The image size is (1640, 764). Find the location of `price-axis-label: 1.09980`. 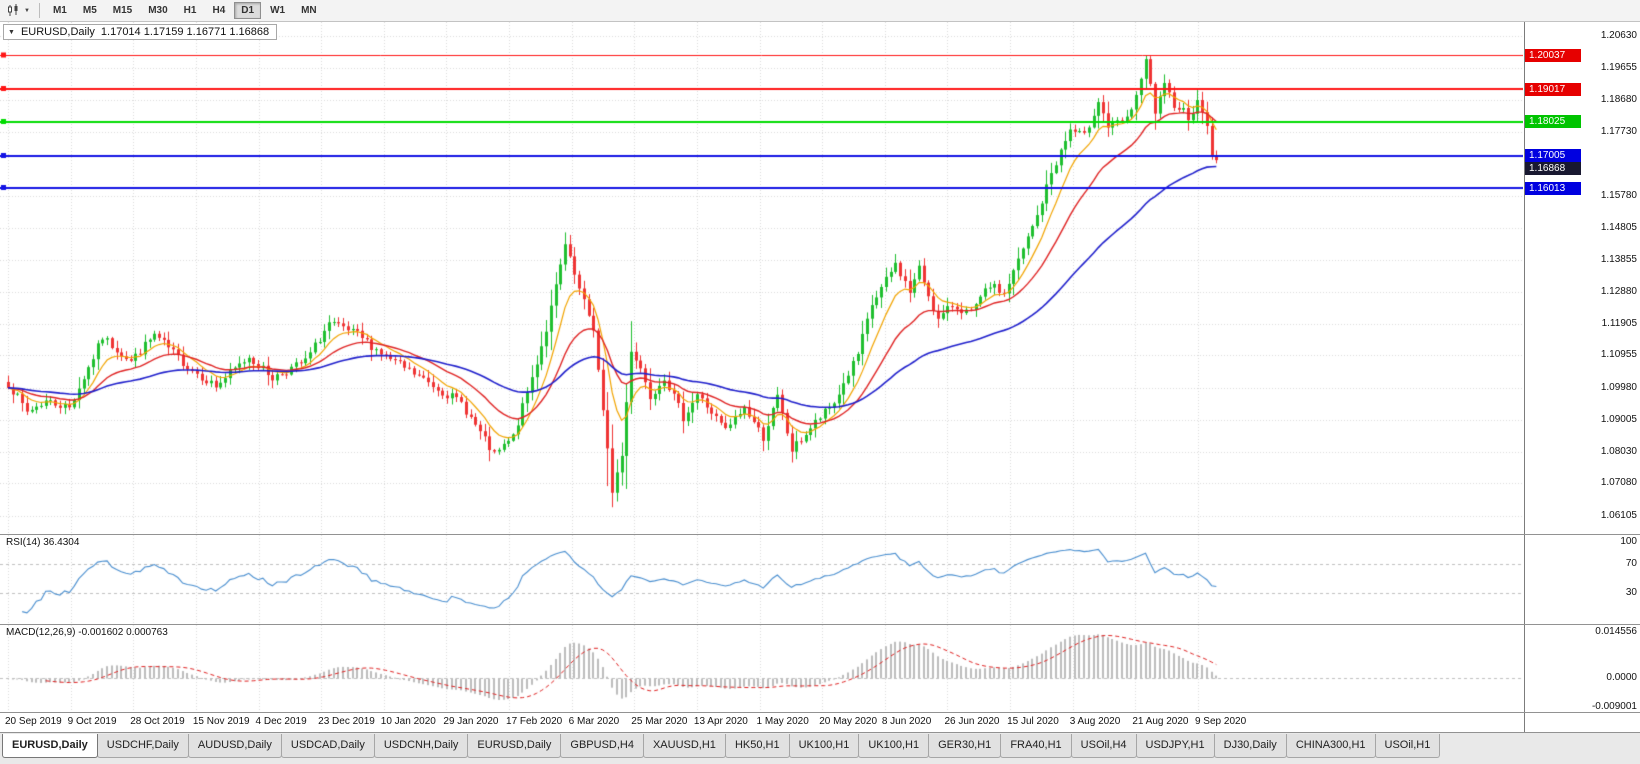

price-axis-label: 1.09980 is located at coordinates (1618, 387).